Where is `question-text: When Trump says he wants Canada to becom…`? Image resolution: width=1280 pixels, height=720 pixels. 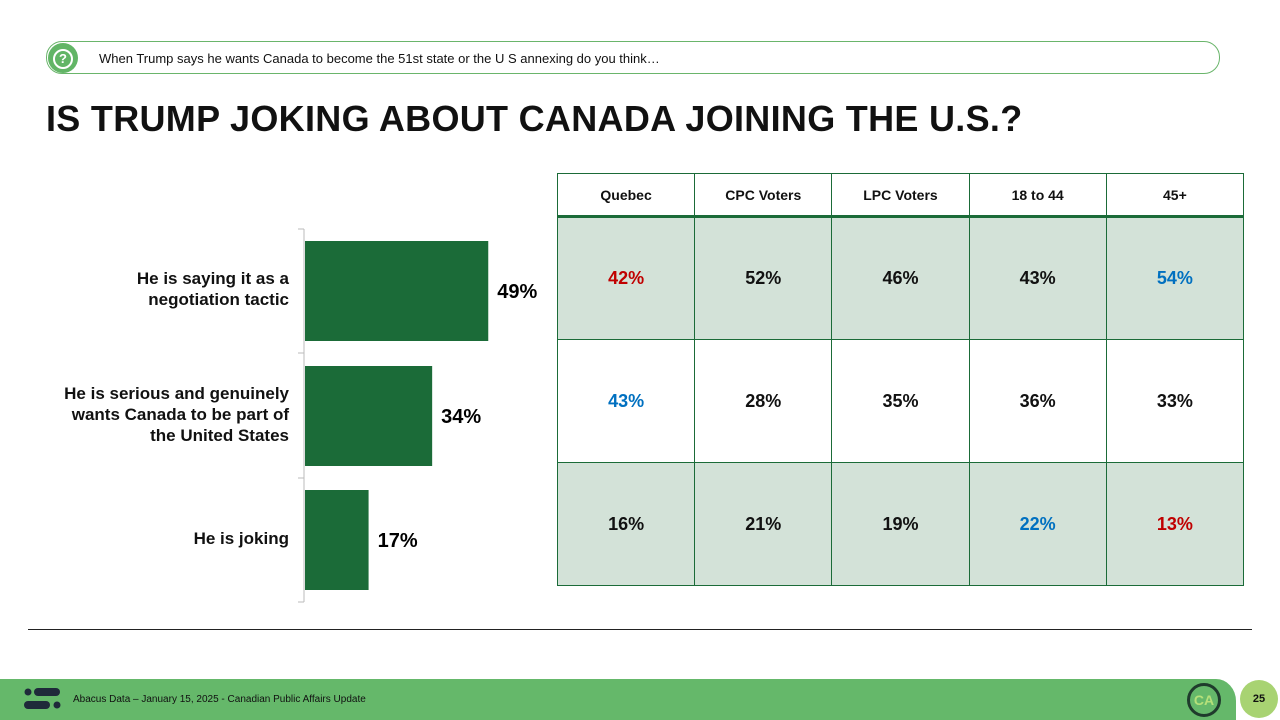
question-text: When Trump says he wants Canada to becom… is located at coordinates (379, 58).